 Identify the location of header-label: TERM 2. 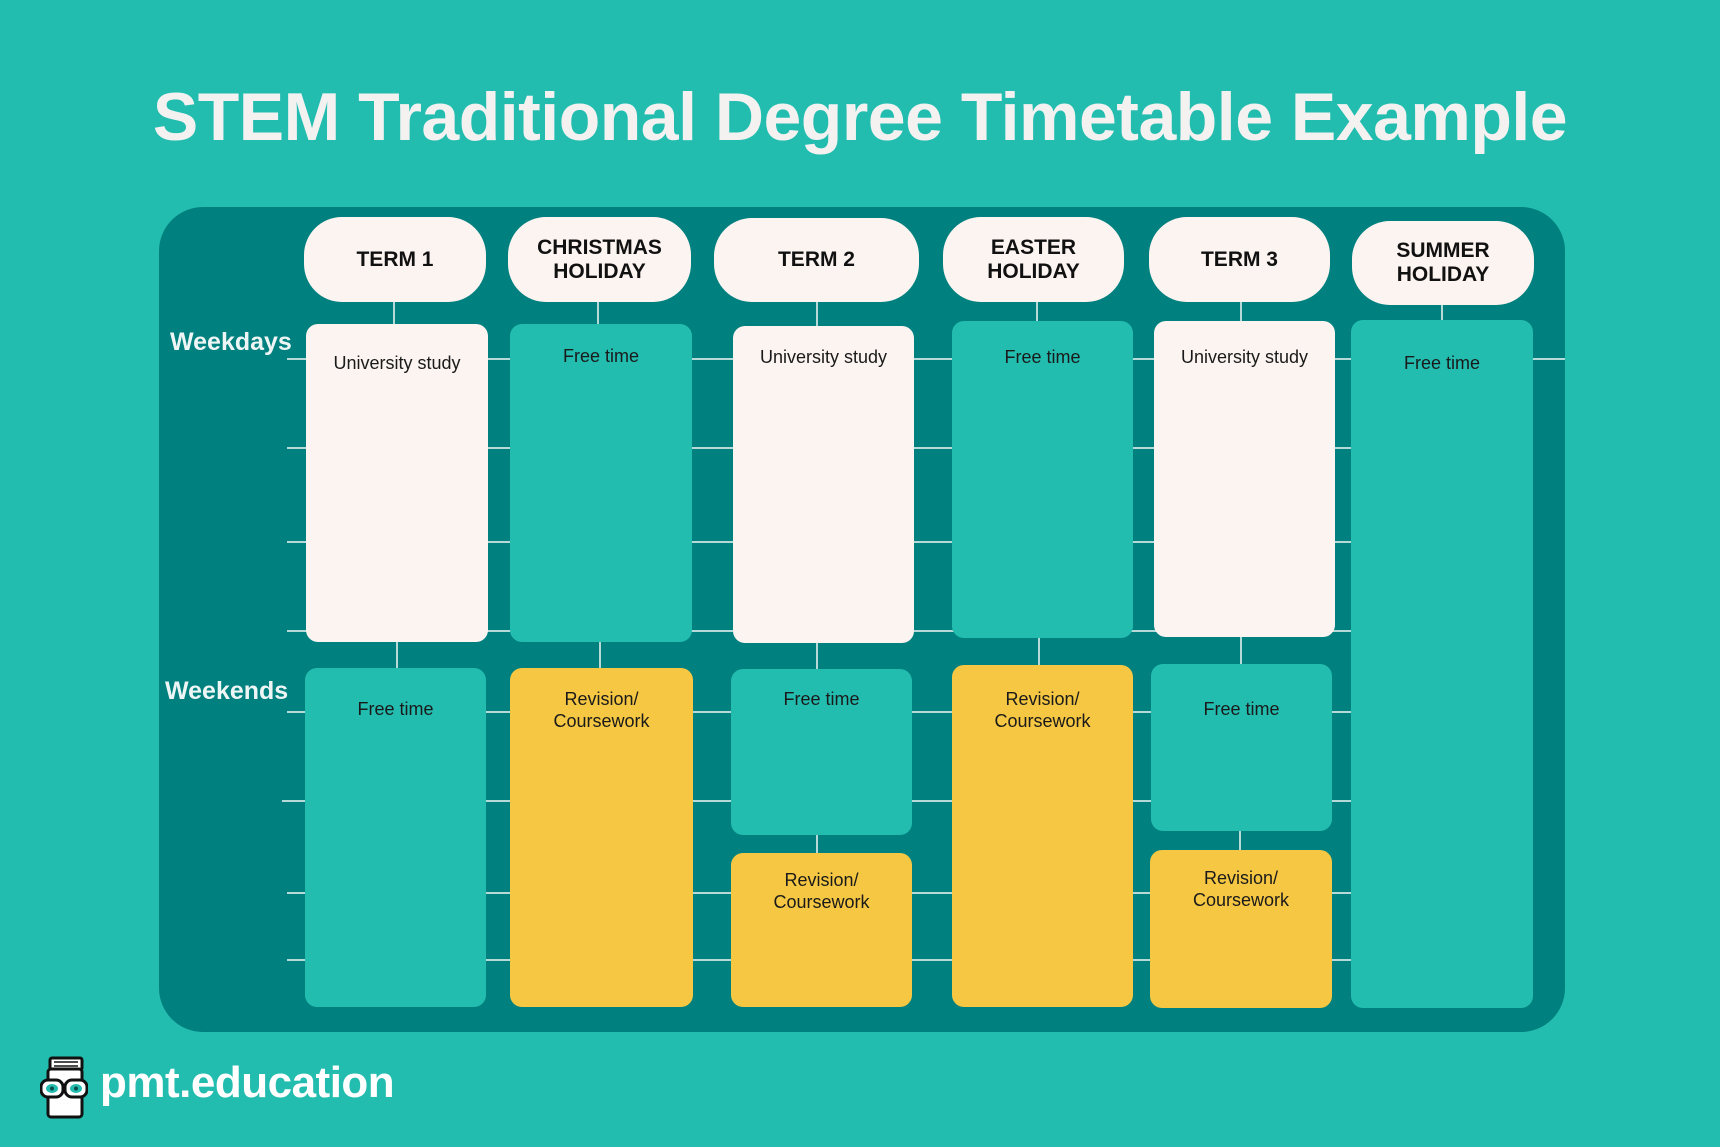
(816, 259).